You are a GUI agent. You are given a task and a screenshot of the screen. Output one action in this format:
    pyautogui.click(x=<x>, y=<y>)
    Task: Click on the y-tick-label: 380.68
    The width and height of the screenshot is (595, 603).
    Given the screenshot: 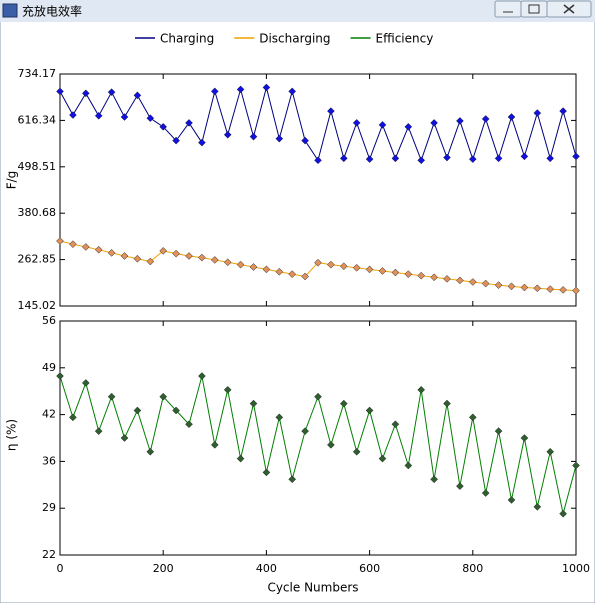 What is the action you would take?
    pyautogui.click(x=37, y=212)
    